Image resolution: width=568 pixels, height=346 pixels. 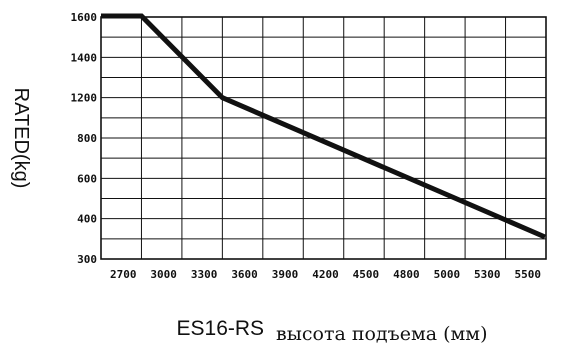 What do you see at coordinates (87, 138) in the screenshot?
I see `y-tick-label: 800` at bounding box center [87, 138].